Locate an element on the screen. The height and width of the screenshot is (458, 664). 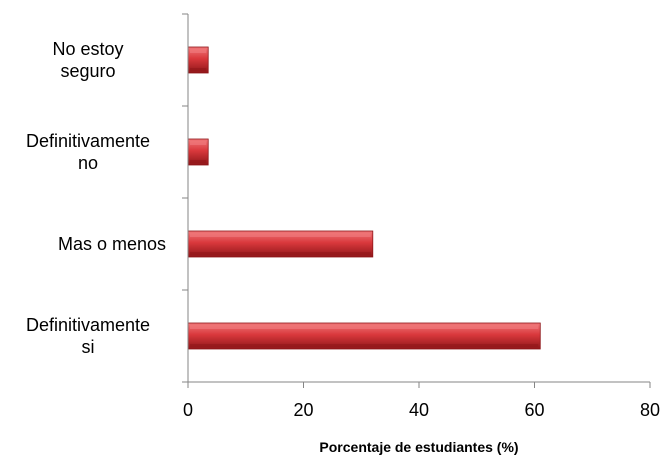
x-tick-label: 20 is located at coordinates (303, 410).